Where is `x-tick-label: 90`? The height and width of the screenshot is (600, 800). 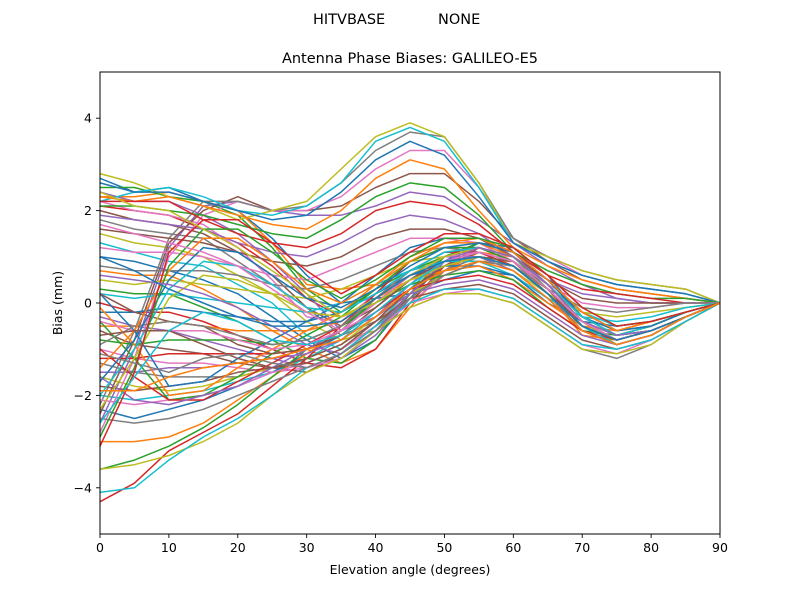 x-tick-label: 90 is located at coordinates (720, 547).